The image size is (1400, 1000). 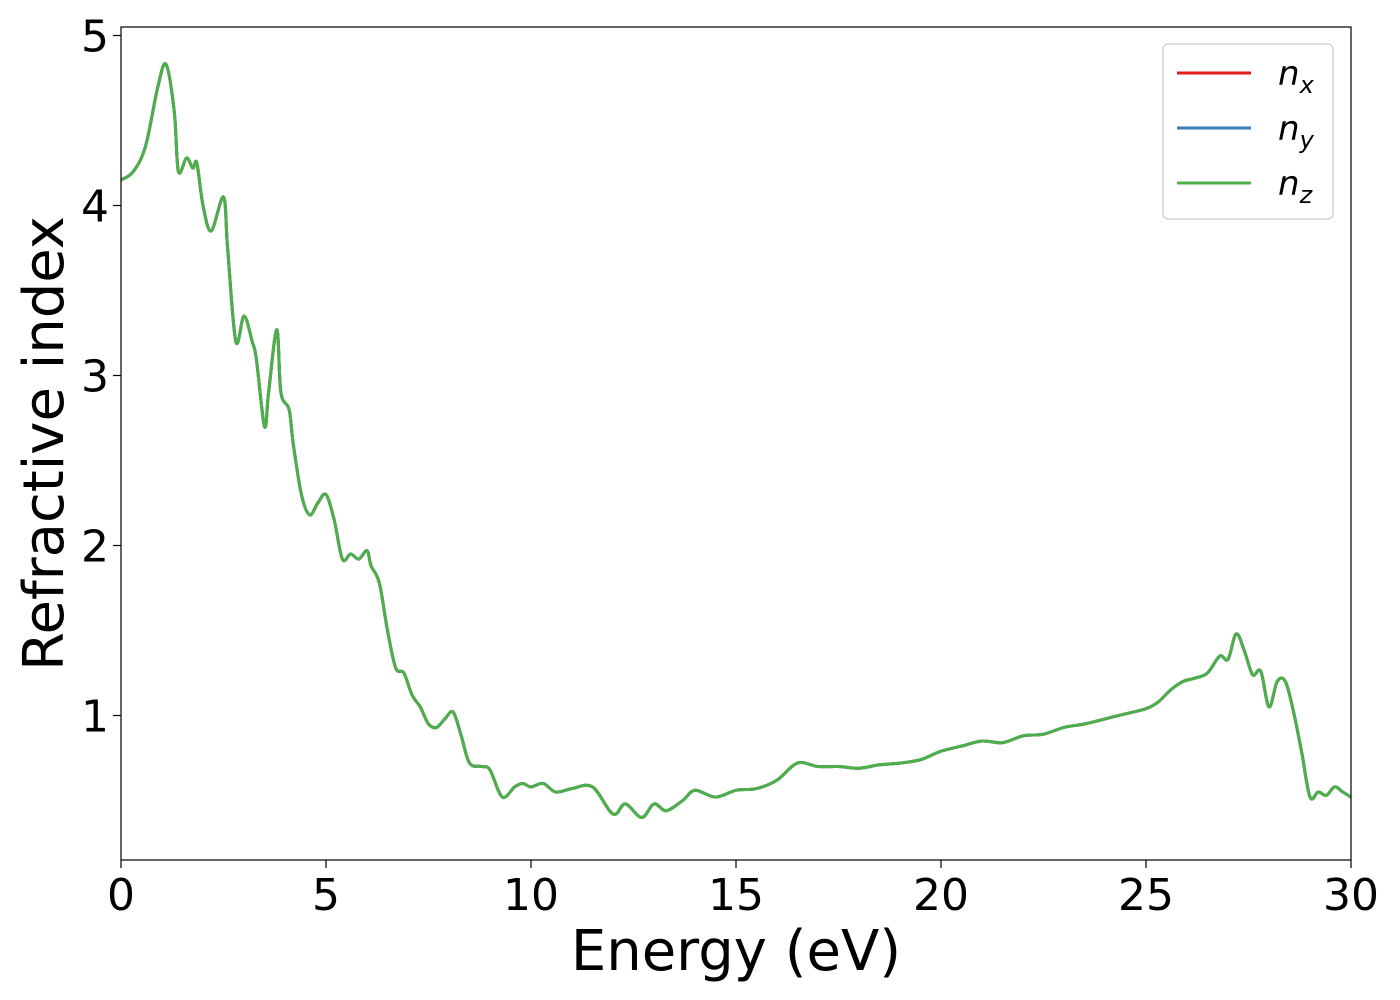 I want to click on legend-label-n-y: ny, so click(x=1296, y=131).